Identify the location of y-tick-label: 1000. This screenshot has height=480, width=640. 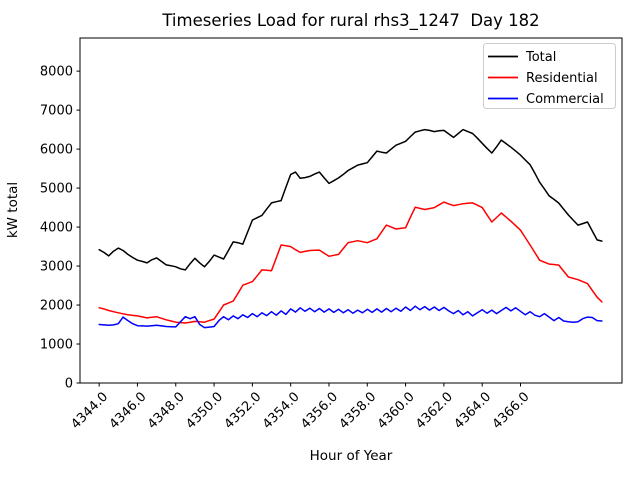
(56, 345).